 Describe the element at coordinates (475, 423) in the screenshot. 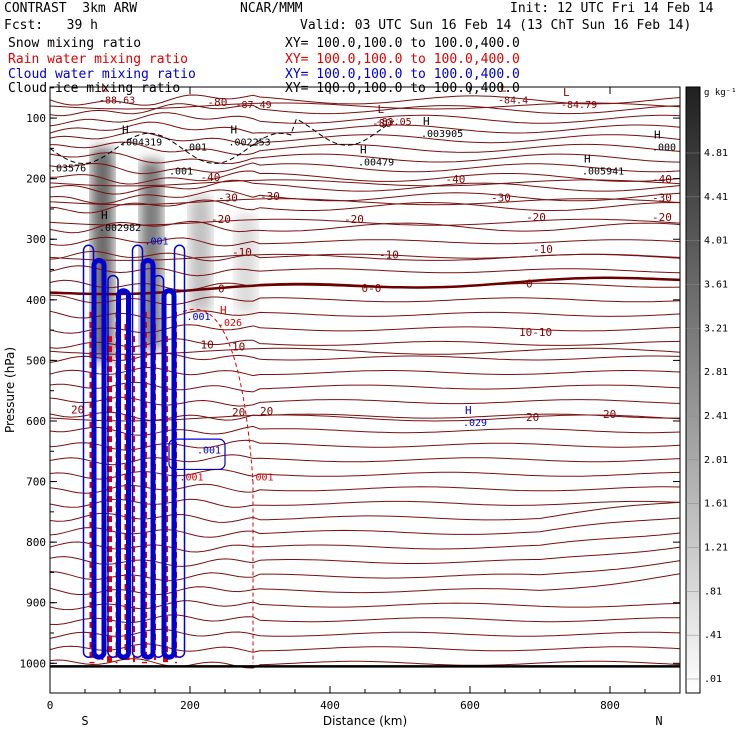

I see `extremum-value: .029` at that location.